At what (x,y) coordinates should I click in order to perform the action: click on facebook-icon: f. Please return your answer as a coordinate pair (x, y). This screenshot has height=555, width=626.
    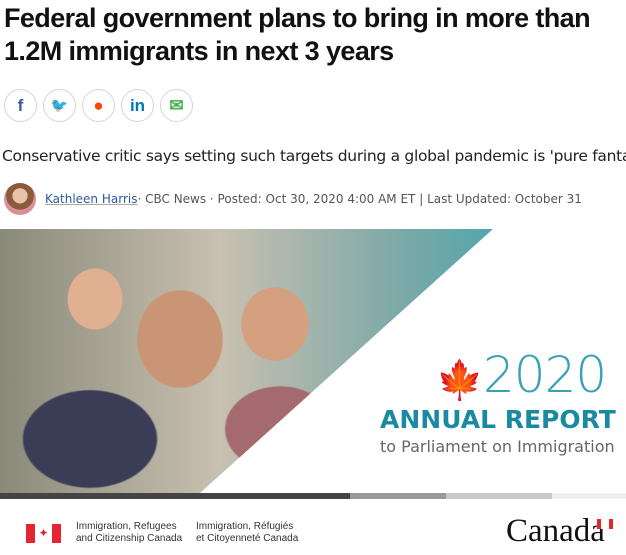
    Looking at the image, I should click on (20, 105).